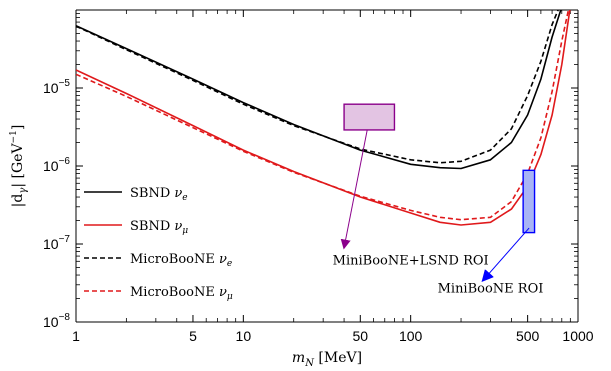 Image resolution: width=611 pixels, height=371 pixels. Describe the element at coordinates (18, 163) in the screenshot. I see `y-axis-title-unit: [GeV` at that location.